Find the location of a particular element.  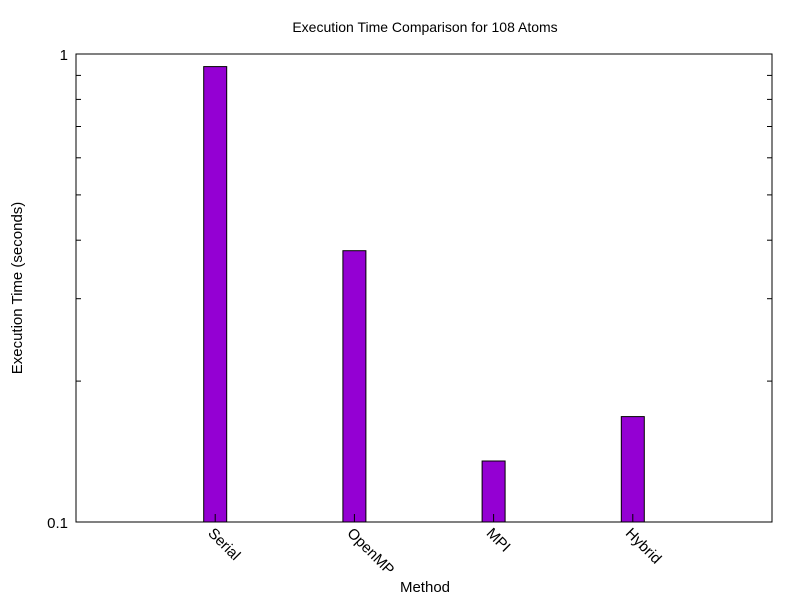

x-tick-labels: Serial OpenMP MPI Hybrid is located at coordinates (434, 552).